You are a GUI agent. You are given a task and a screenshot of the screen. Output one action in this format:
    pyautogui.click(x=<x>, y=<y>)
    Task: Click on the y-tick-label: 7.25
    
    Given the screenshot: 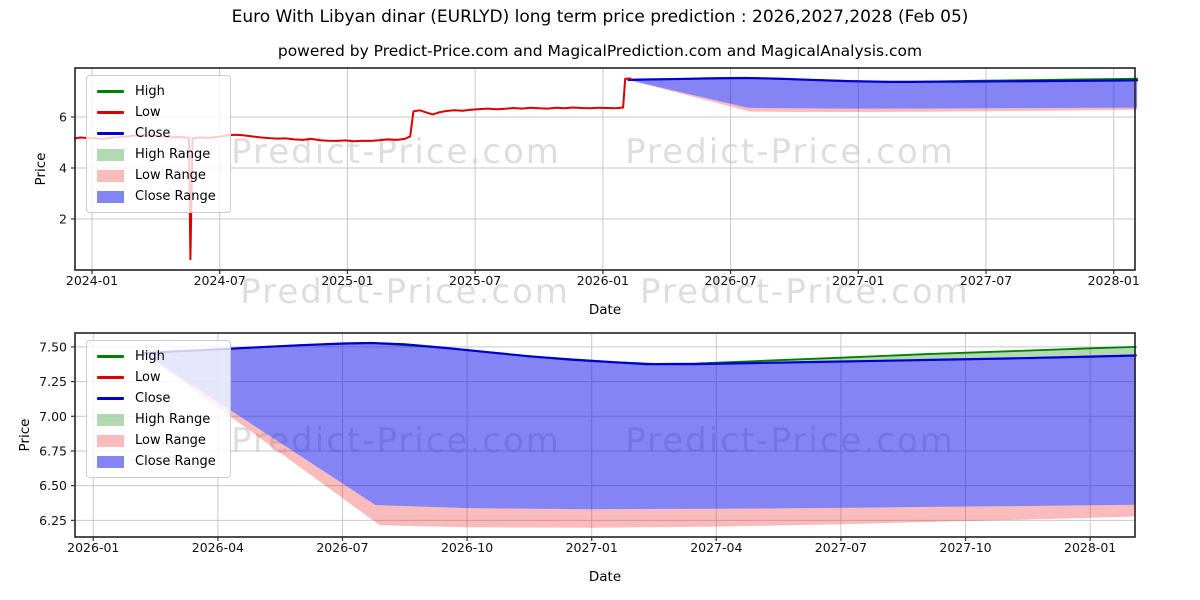 What is the action you would take?
    pyautogui.click(x=53, y=381)
    